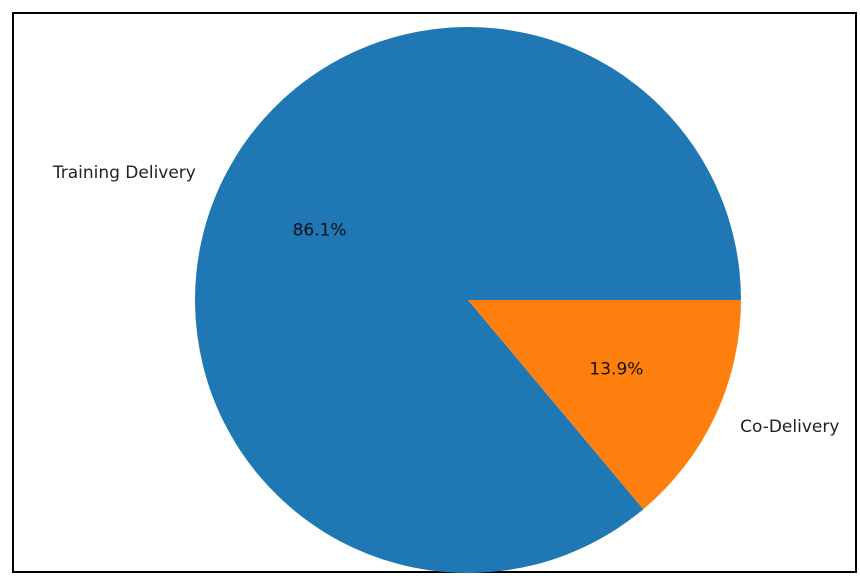  I want to click on slice-percent-label: 86.1%, so click(320, 231).